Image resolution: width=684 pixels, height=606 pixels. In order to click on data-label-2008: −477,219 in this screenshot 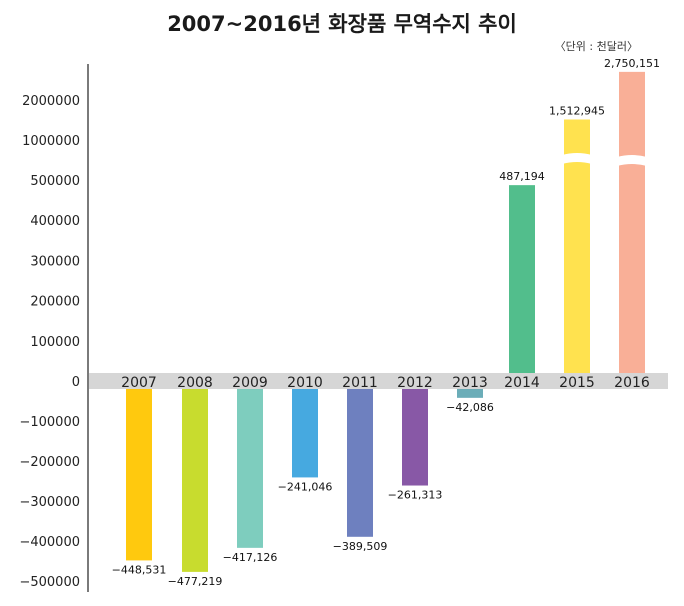, I will do `click(195, 581)`.